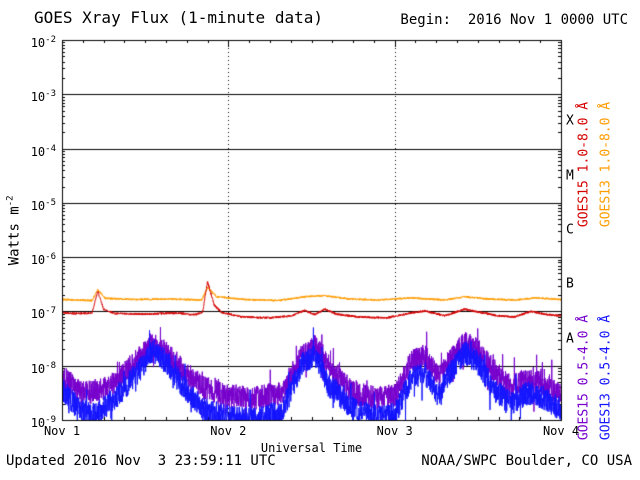  Describe the element at coordinates (570, 176) in the screenshot. I see `flare-class-letter: M` at that location.